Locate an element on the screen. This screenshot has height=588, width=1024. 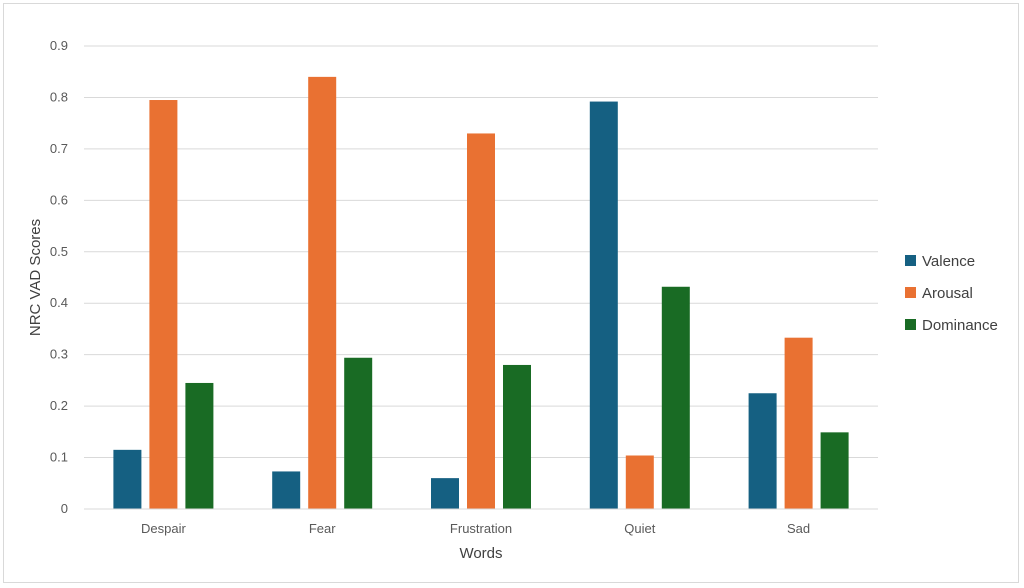
legend-swatch-arousal is located at coordinates (910, 292).